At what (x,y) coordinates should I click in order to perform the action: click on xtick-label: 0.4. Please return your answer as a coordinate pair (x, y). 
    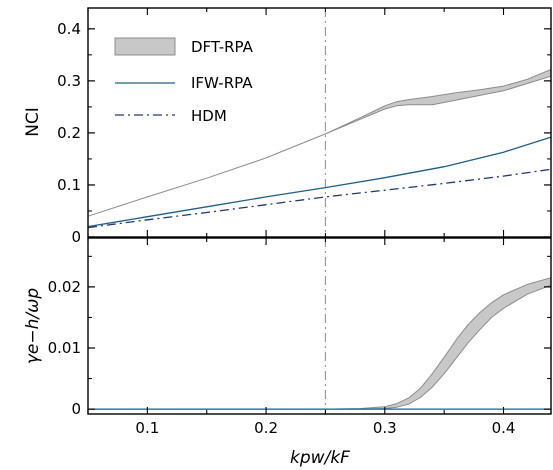
    Looking at the image, I should click on (504, 428).